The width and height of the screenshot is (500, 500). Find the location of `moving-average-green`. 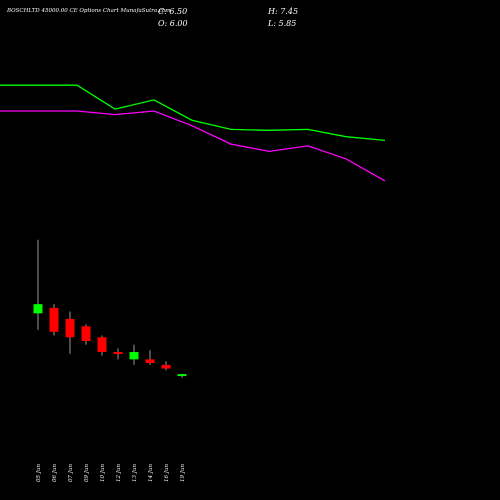

moving-average-green is located at coordinates (193, 113).